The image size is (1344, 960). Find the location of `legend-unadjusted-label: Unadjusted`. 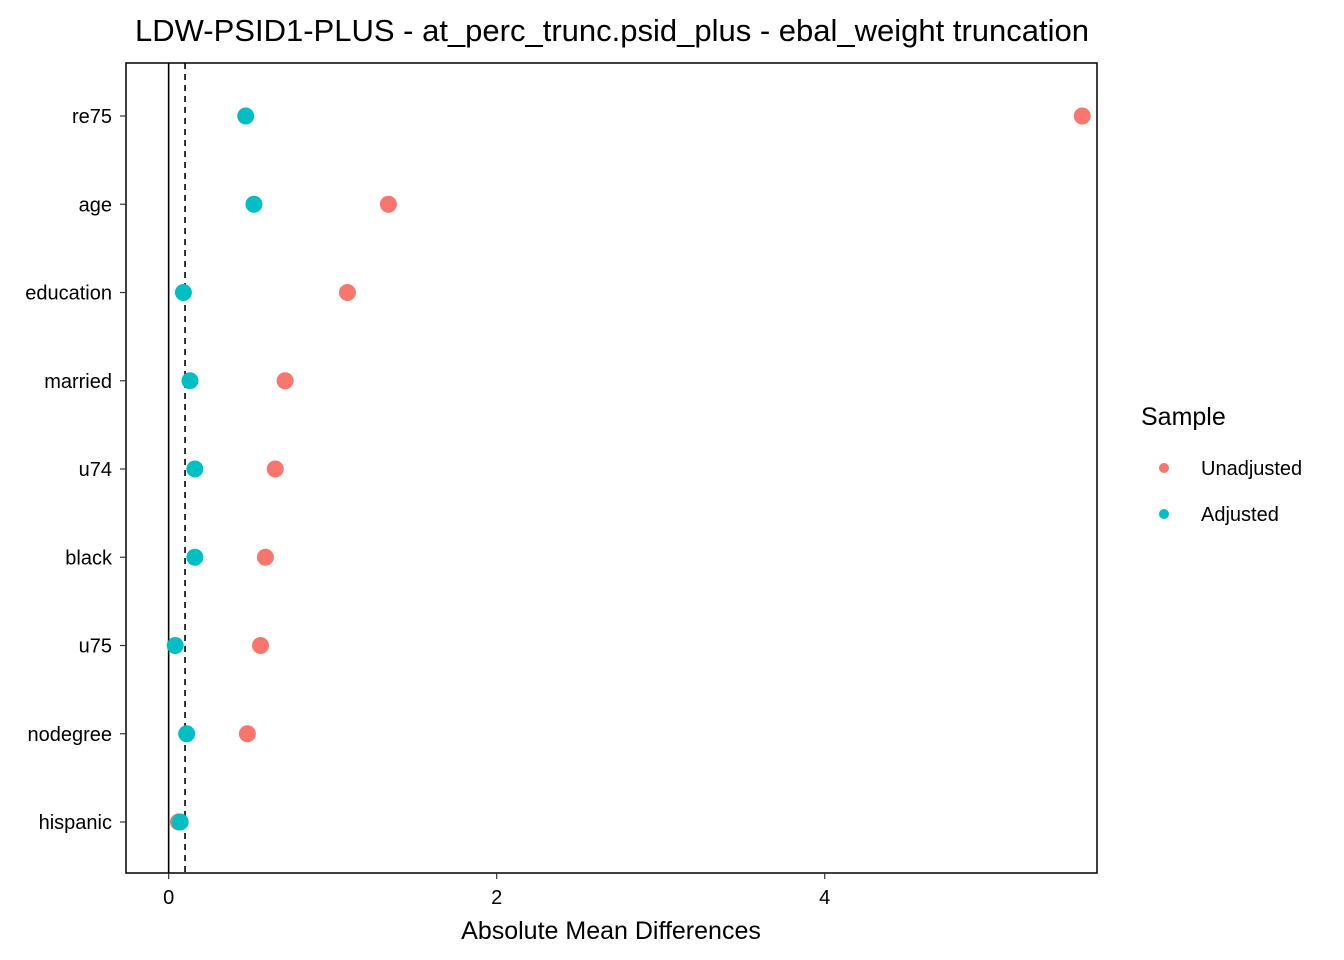

legend-unadjusted-label: Unadjusted is located at coordinates (1251, 469).